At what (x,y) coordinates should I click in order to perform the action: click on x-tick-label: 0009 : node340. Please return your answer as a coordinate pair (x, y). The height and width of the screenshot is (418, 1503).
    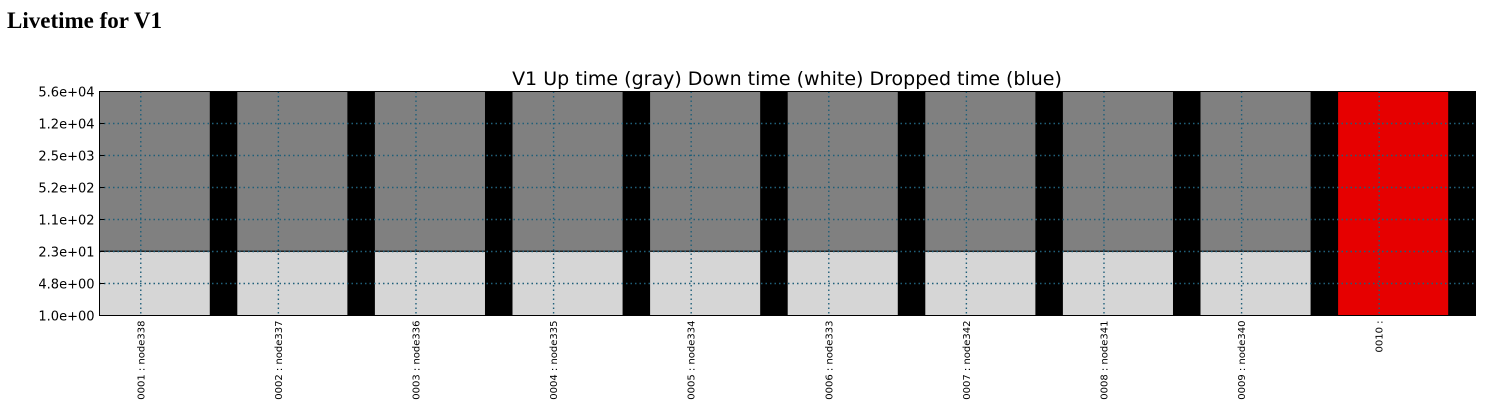
    Looking at the image, I should click on (1242, 360).